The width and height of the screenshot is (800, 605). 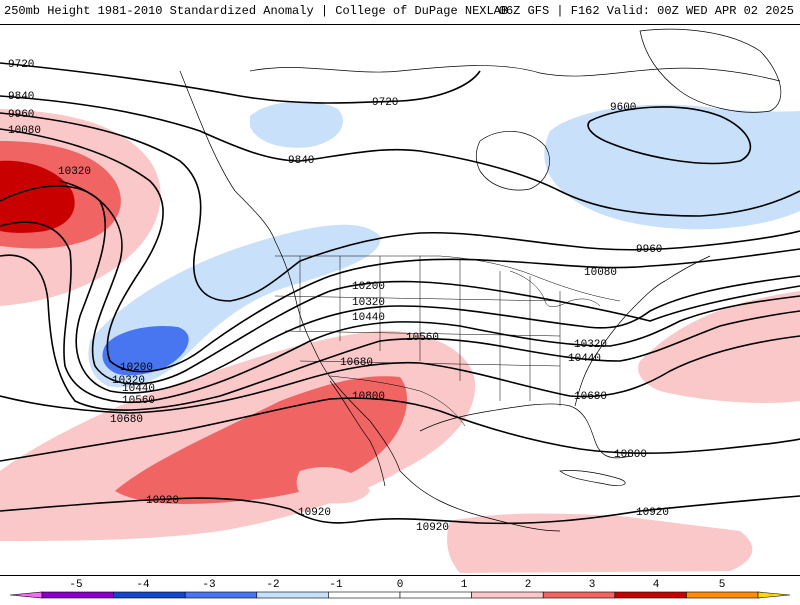 I want to click on us-mexico-border, so click(x=397, y=401).